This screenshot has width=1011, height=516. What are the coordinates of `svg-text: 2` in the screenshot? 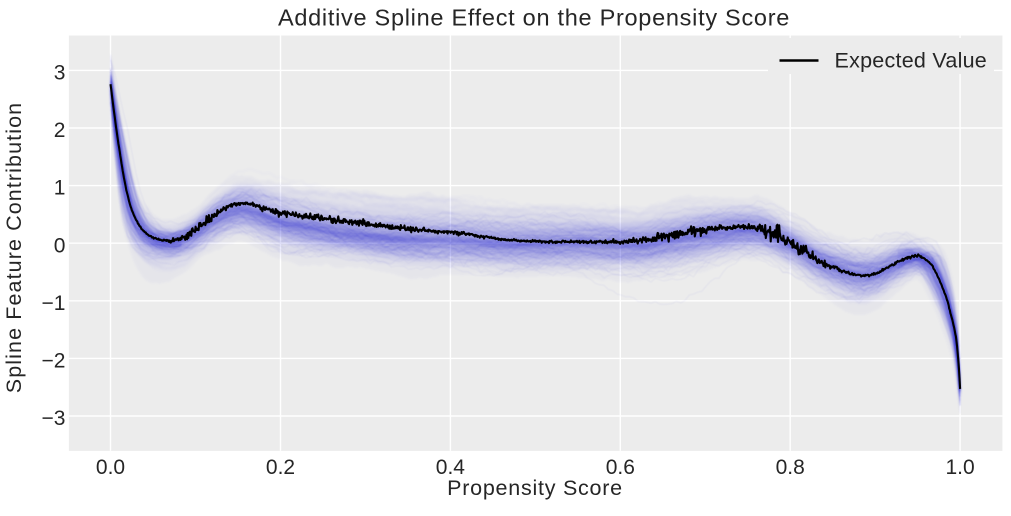 It's located at (60, 130).